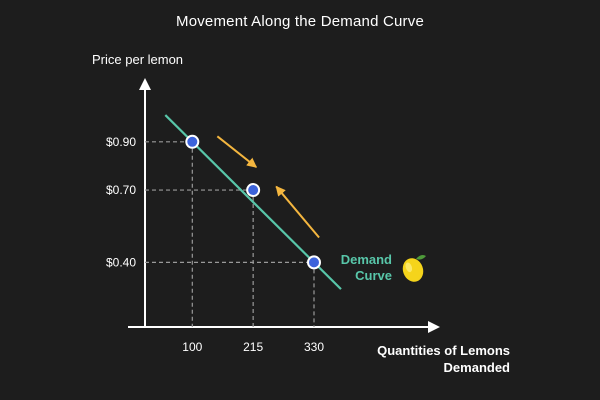 This screenshot has width=600, height=400. Describe the element at coordinates (314, 347) in the screenshot. I see `x-tick-label-3: 330` at that location.